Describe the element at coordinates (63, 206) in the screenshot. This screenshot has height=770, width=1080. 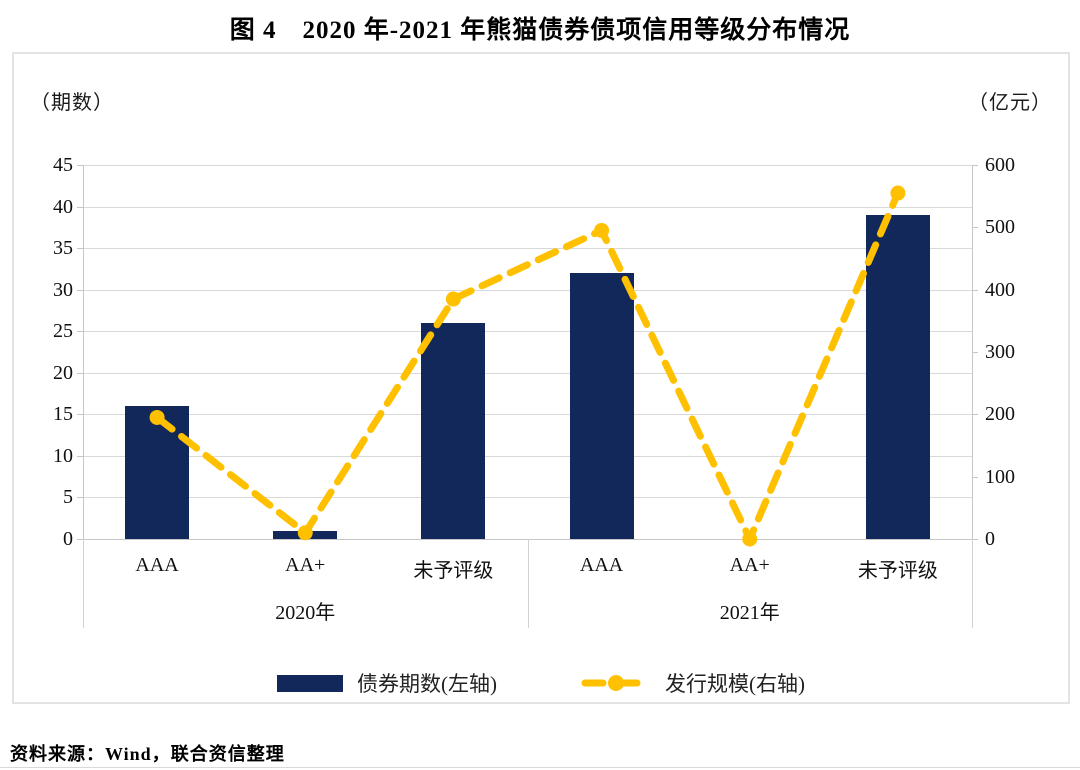
I see `left-axis-tick-label: 40` at that location.